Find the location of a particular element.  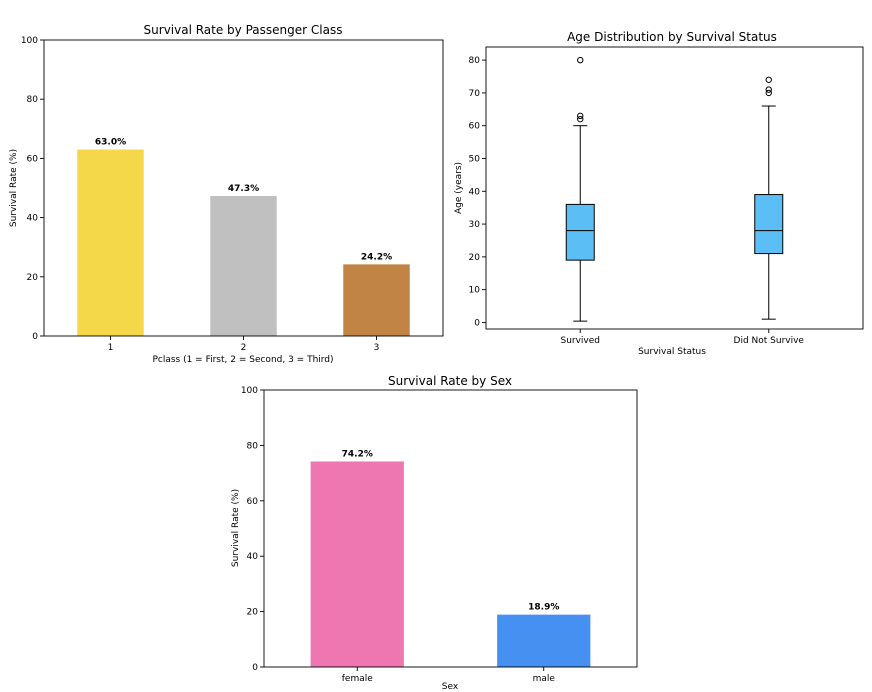

chart3-xtick-label: female is located at coordinates (357, 679).